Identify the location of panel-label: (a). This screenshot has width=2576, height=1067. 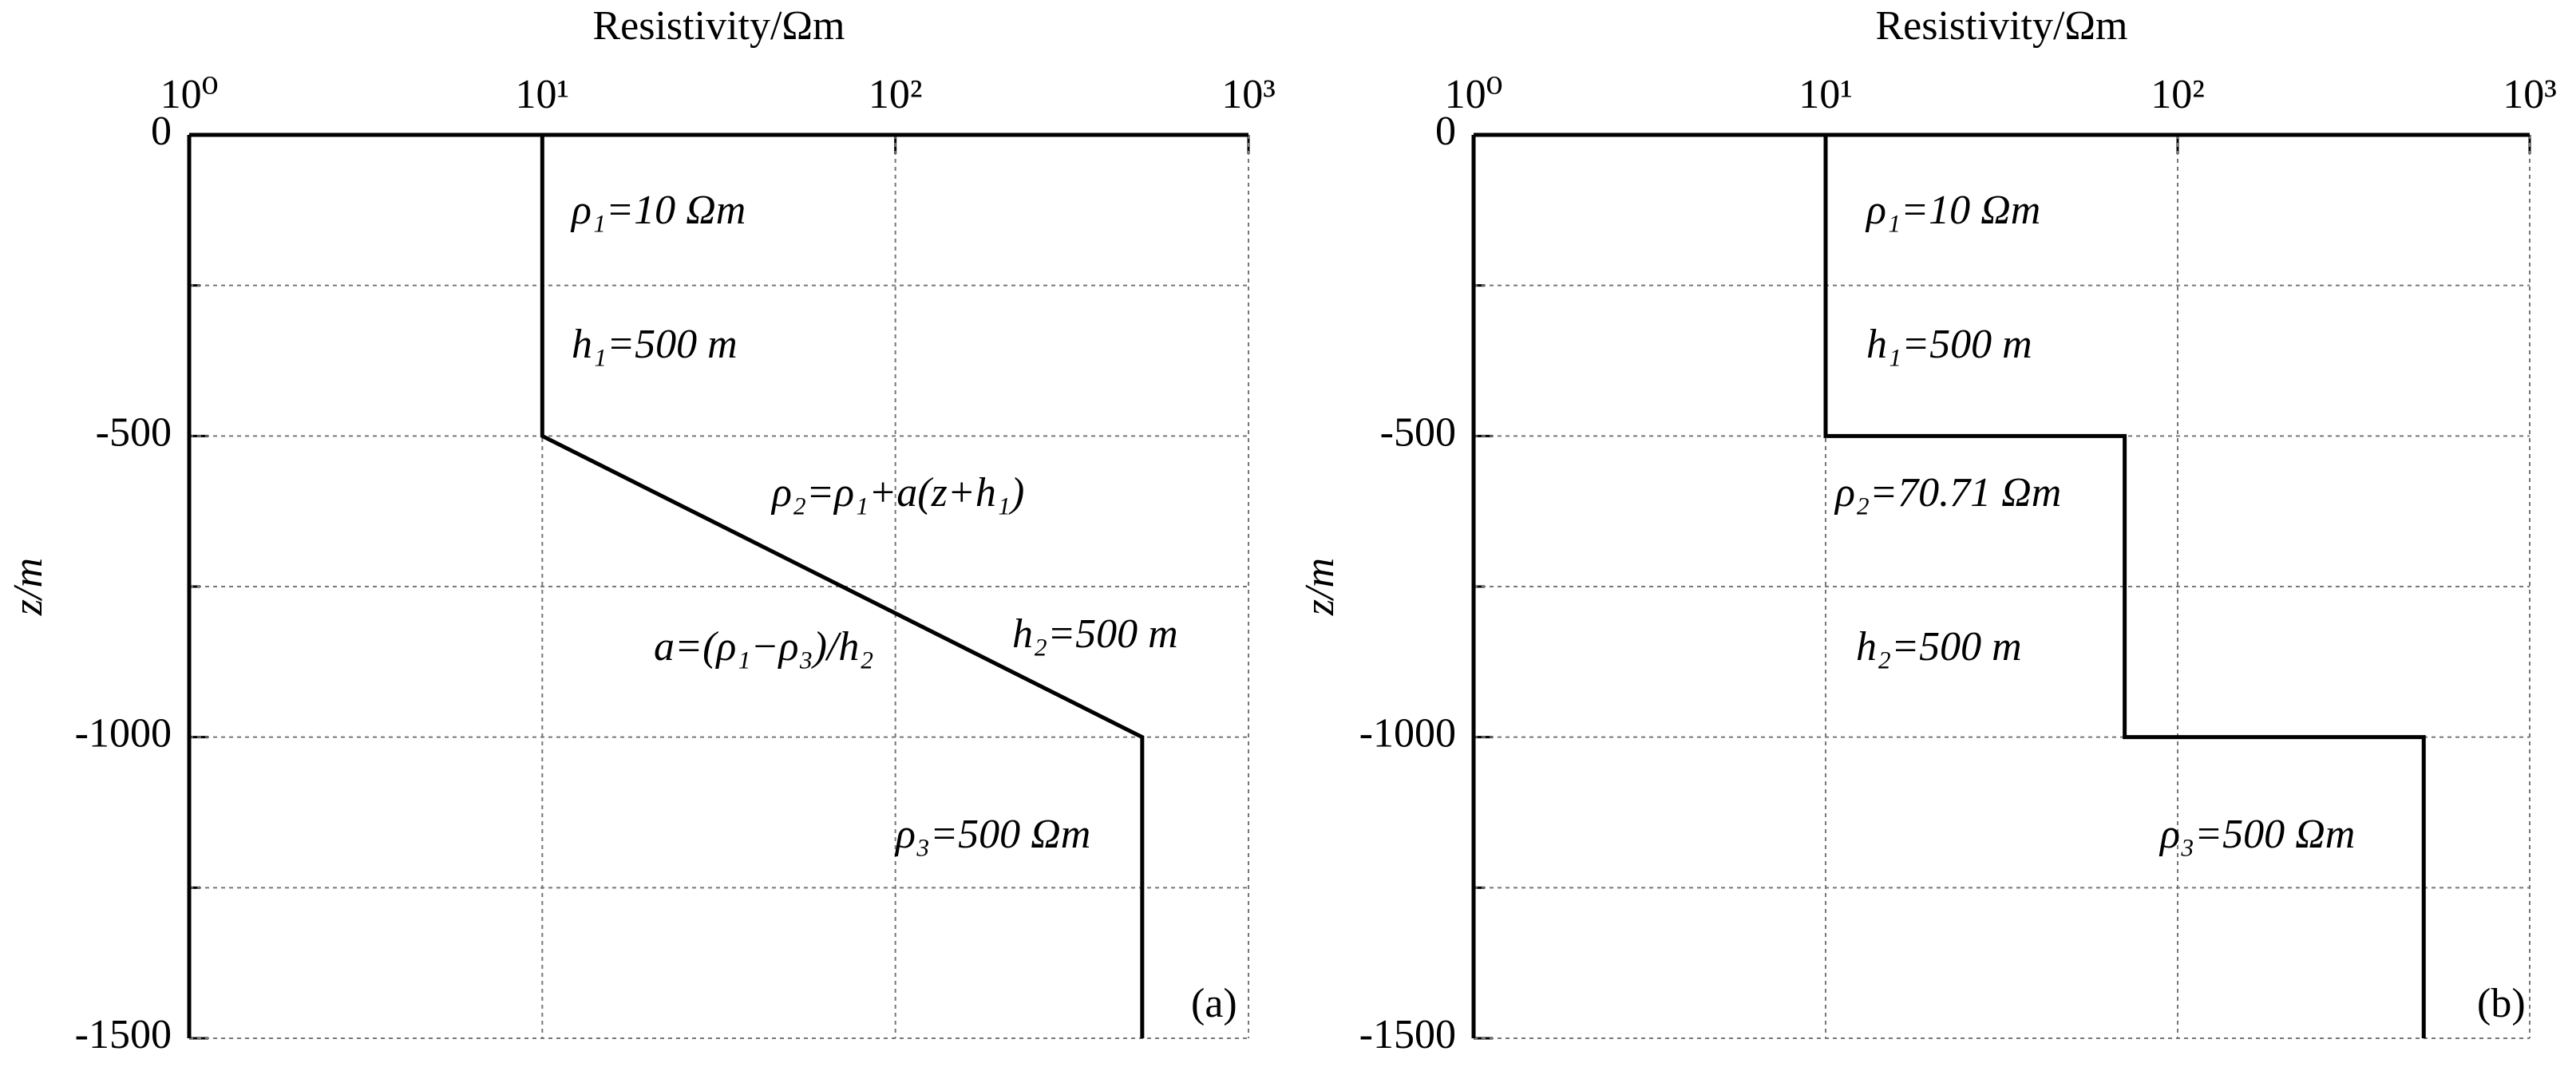
(1214, 1003).